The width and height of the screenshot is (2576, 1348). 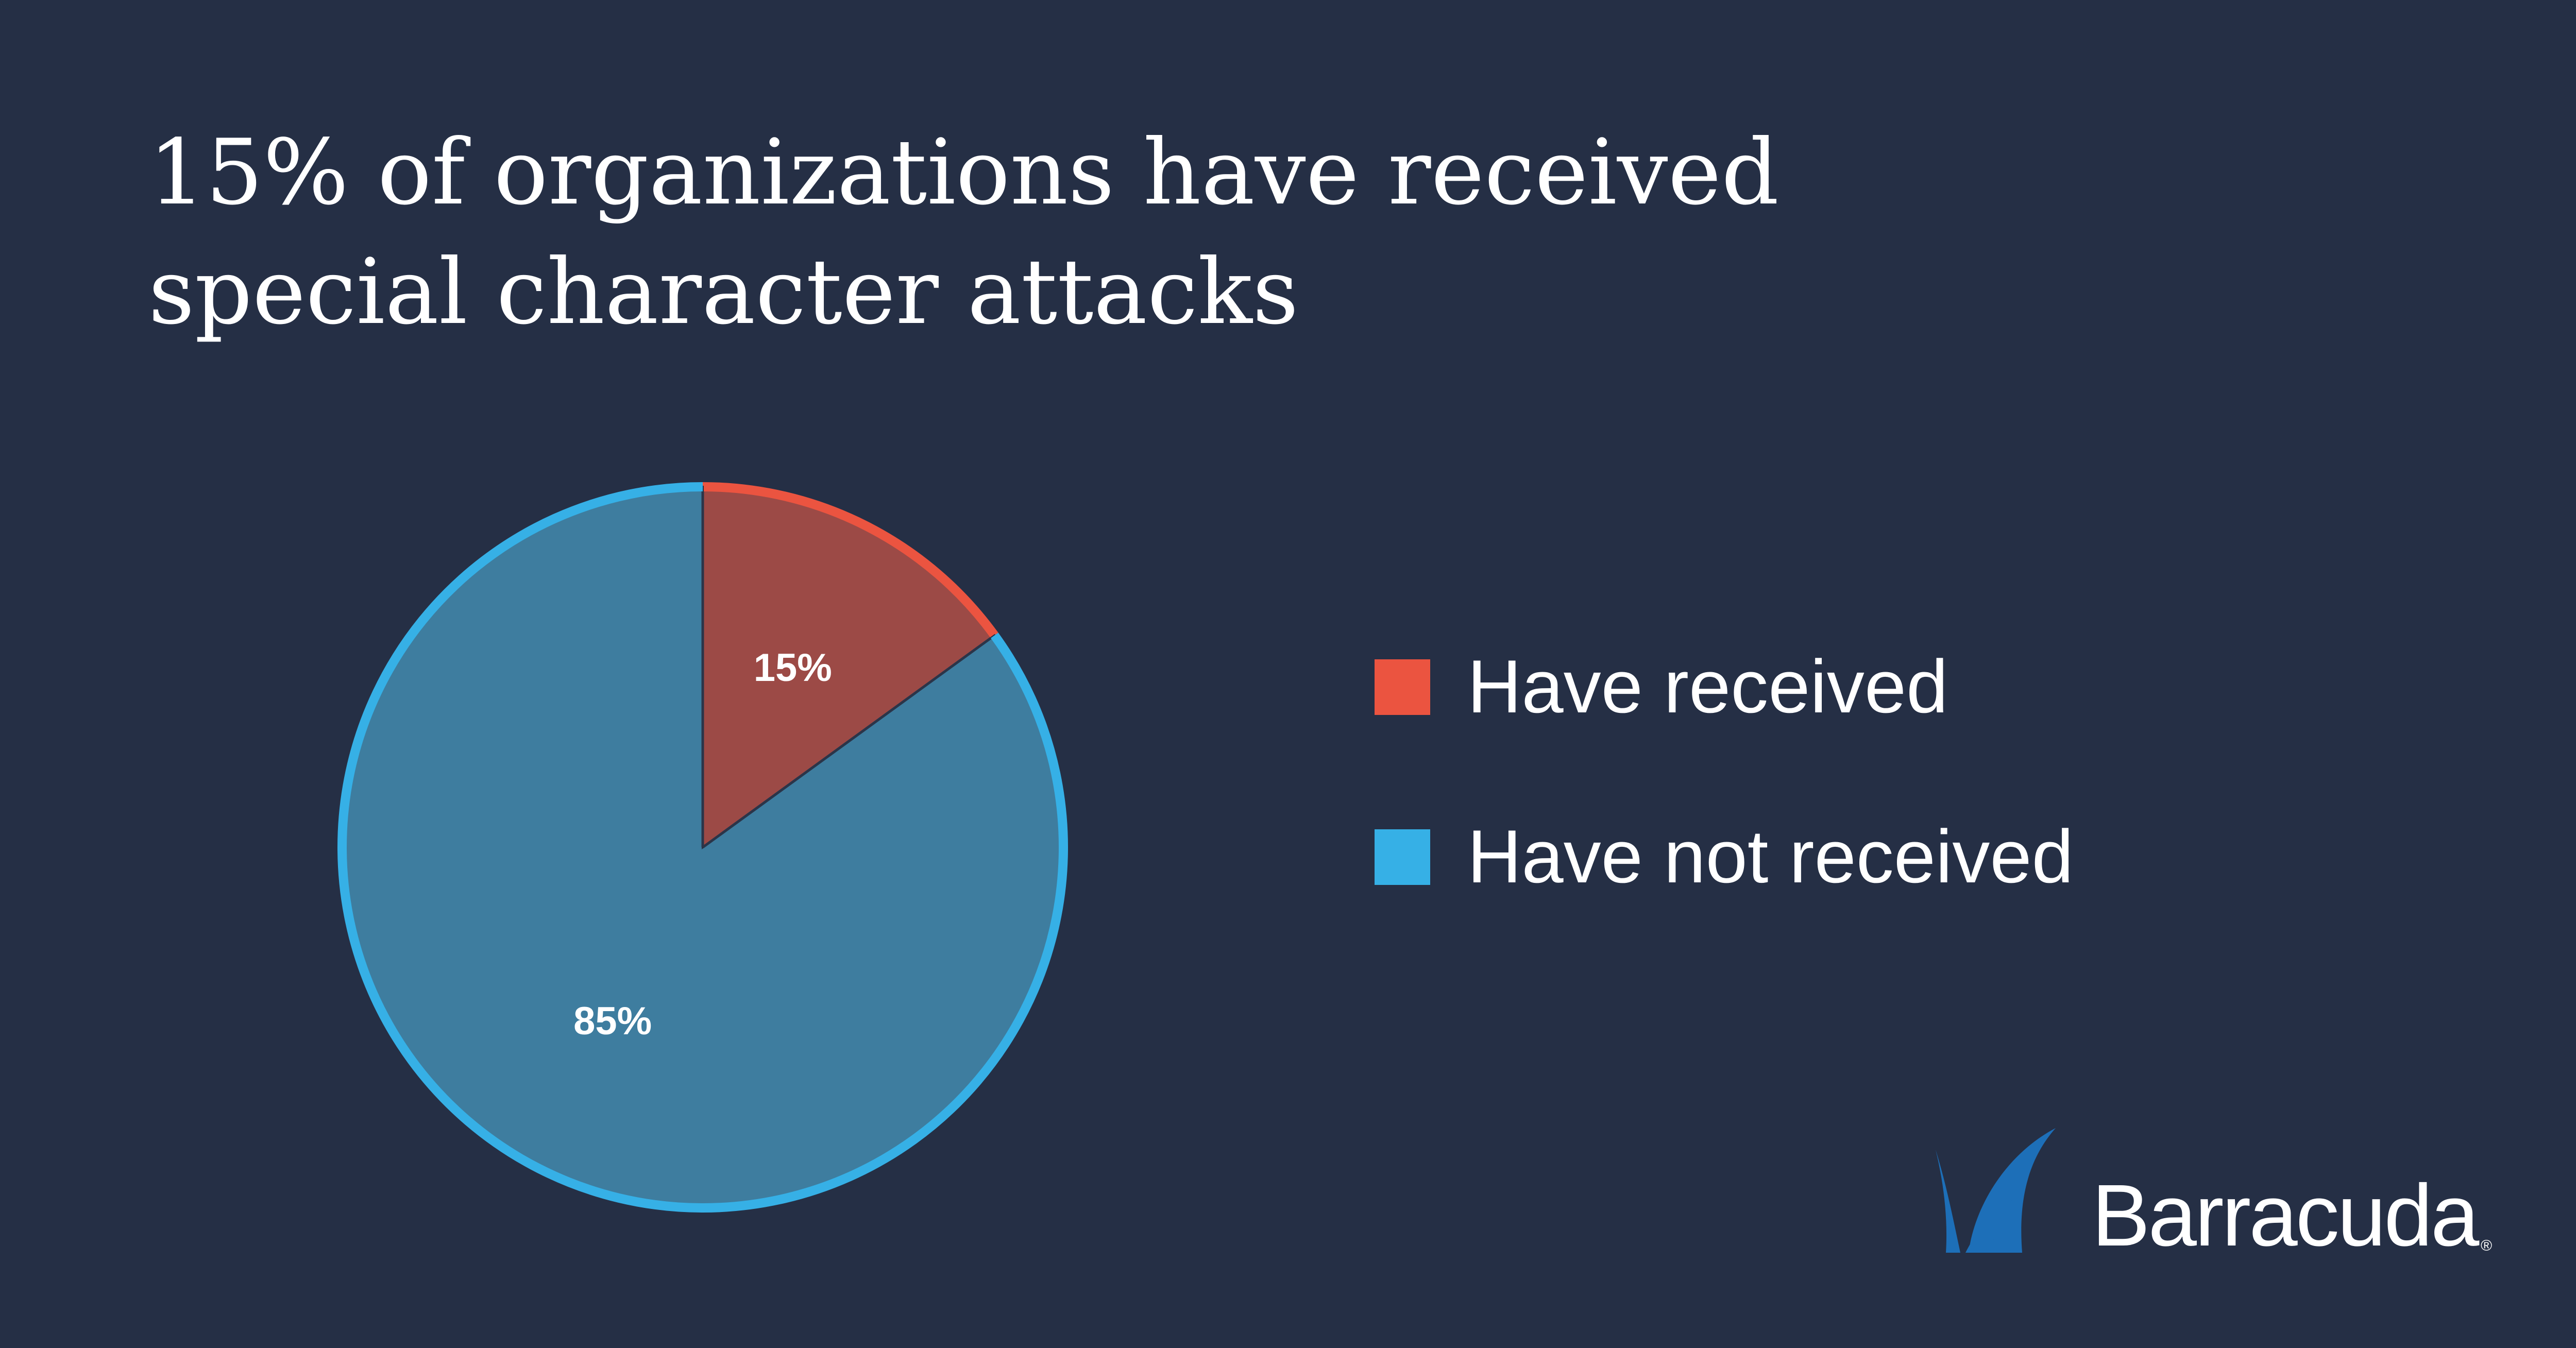 I want to click on pie-data-labels: 15% 85%, so click(x=702, y=844).